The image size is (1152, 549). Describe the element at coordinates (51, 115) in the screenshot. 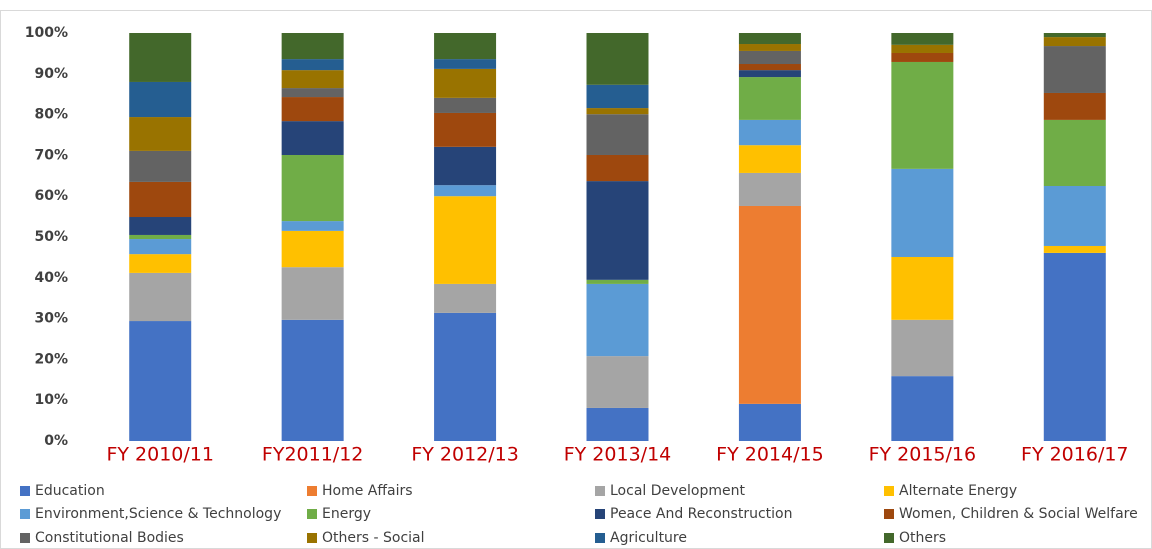

I see `y-tick-label: 80%` at that location.